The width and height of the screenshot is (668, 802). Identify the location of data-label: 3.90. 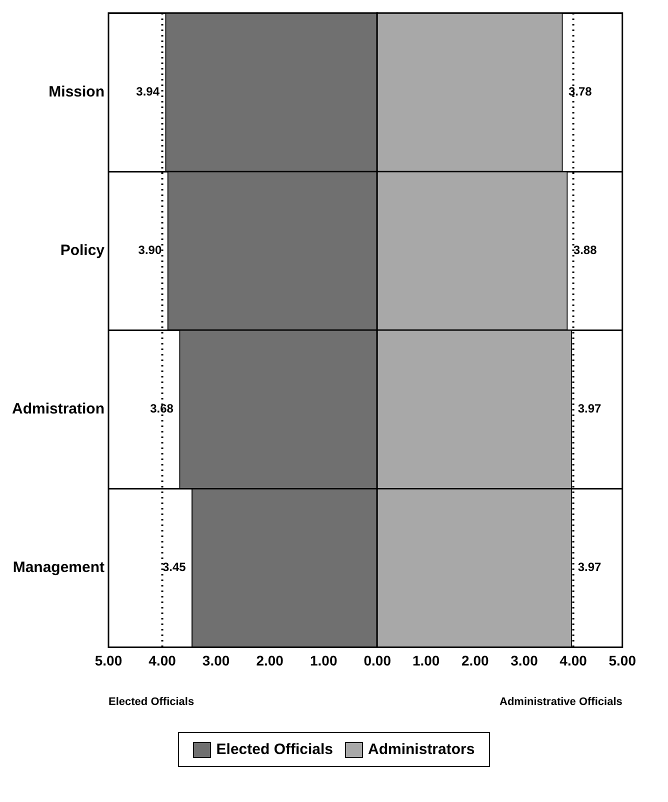
(150, 250).